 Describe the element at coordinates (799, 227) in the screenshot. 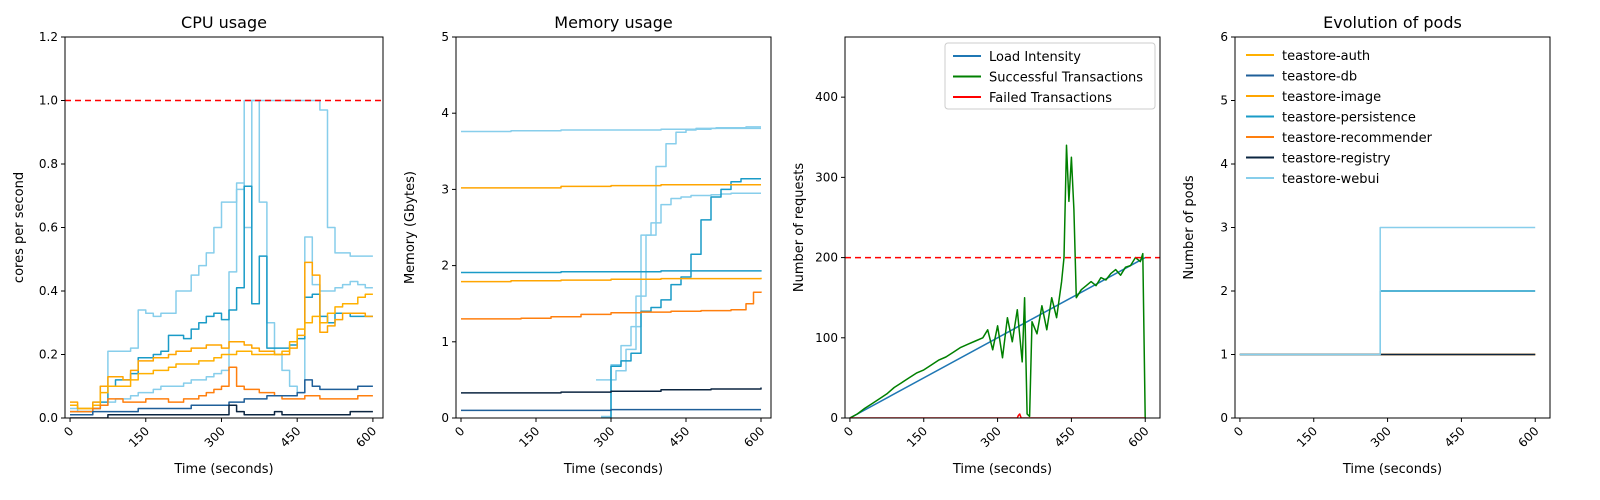

I see `y-axis-label: Number of requests` at that location.